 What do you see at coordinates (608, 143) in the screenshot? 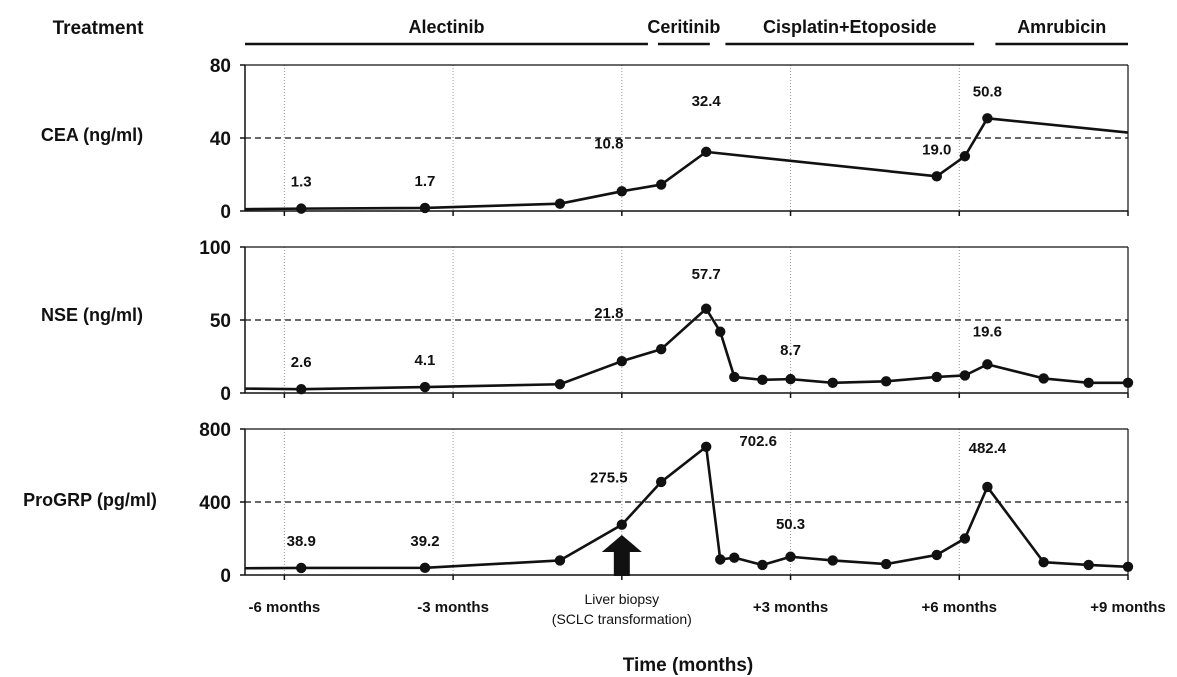
I see `data-label: 10.8` at bounding box center [608, 143].